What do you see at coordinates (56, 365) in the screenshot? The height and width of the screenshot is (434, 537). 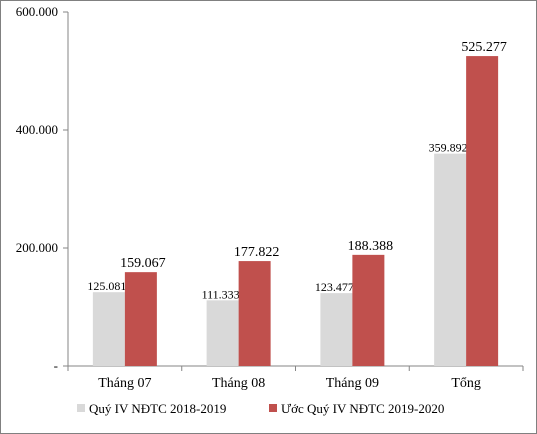 I see `y-tick-label: -` at bounding box center [56, 365].